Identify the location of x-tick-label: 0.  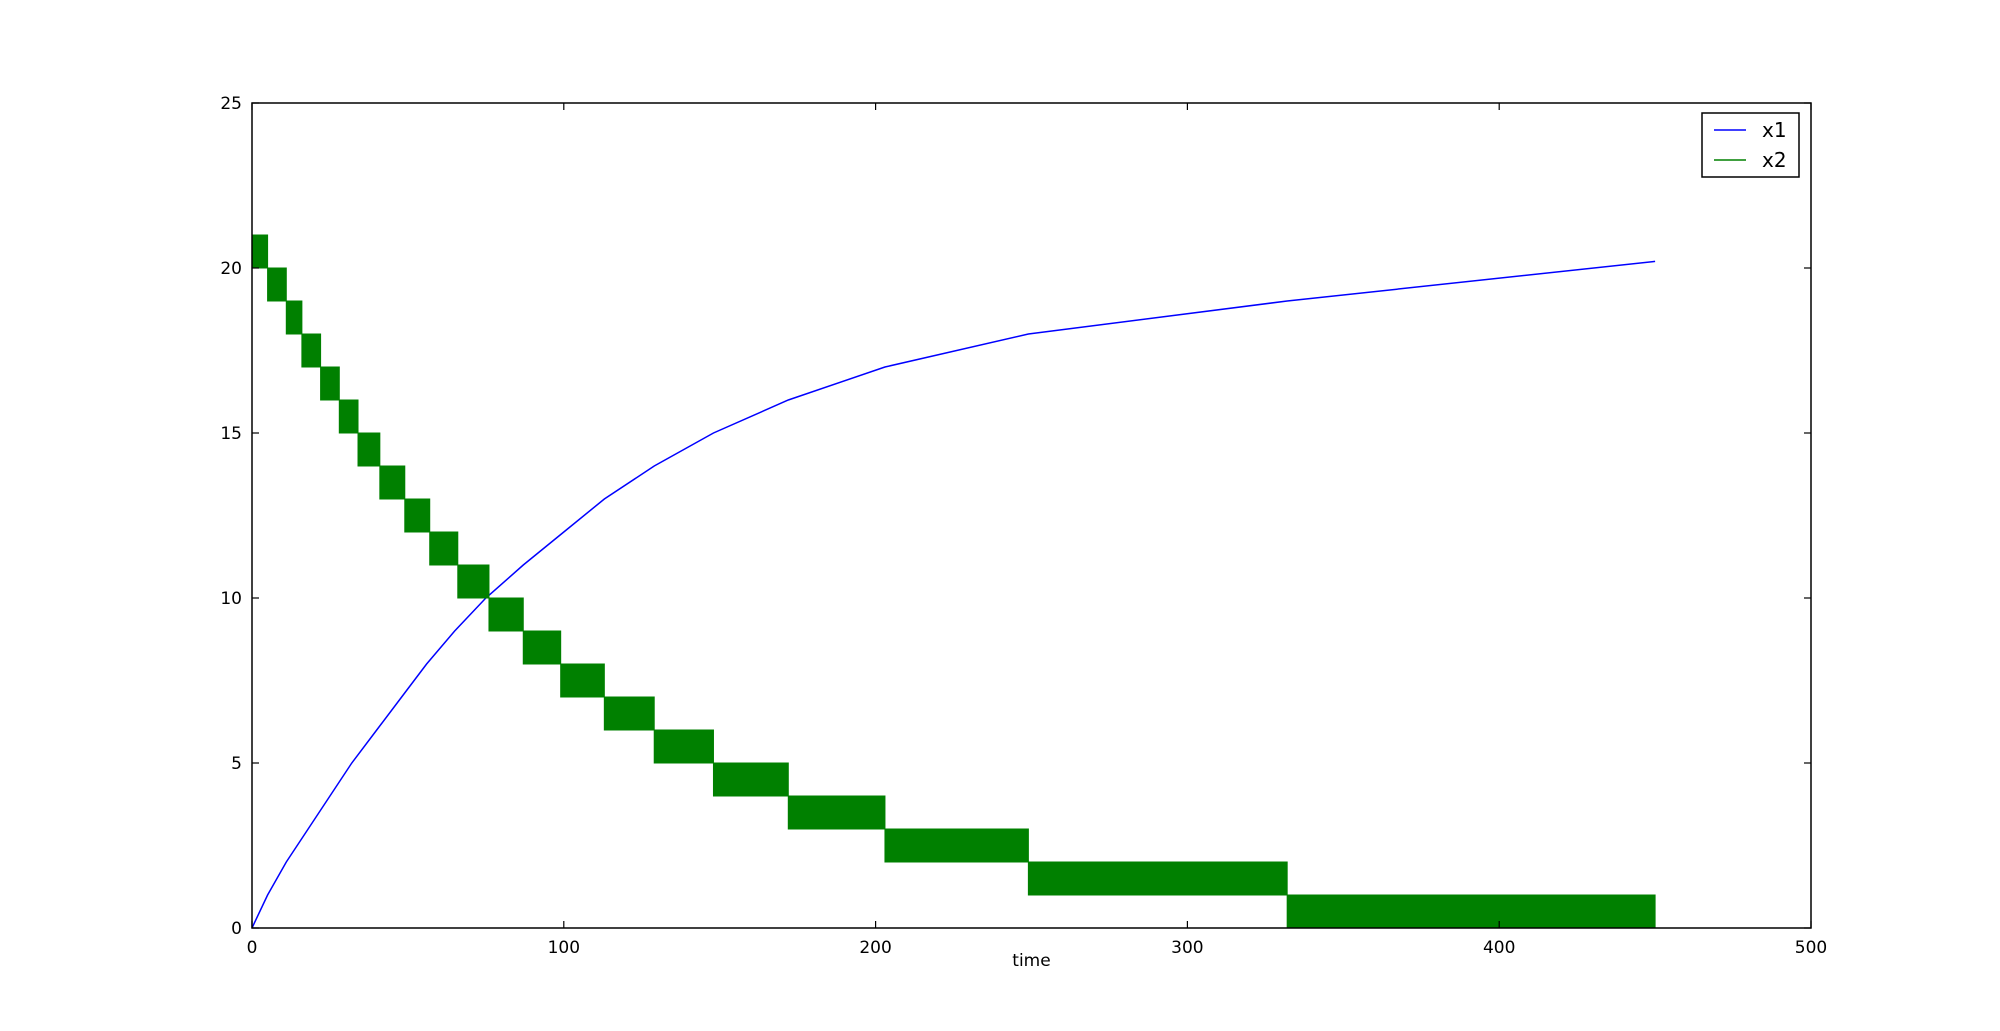
(252, 948).